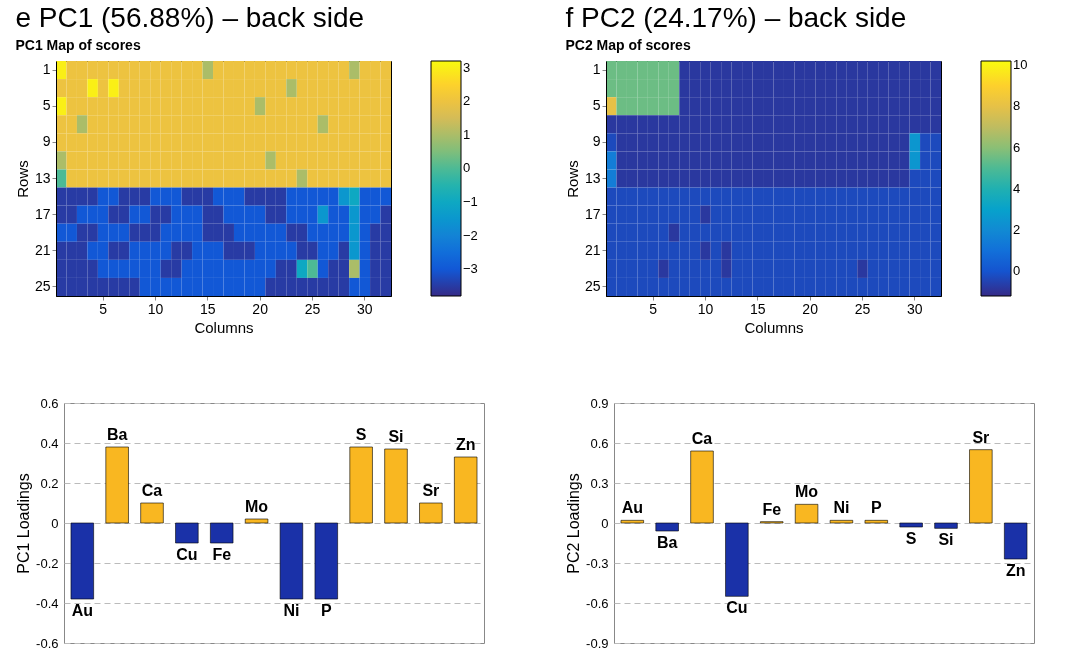  I want to click on x-tick-label: Cu, so click(737, 608).